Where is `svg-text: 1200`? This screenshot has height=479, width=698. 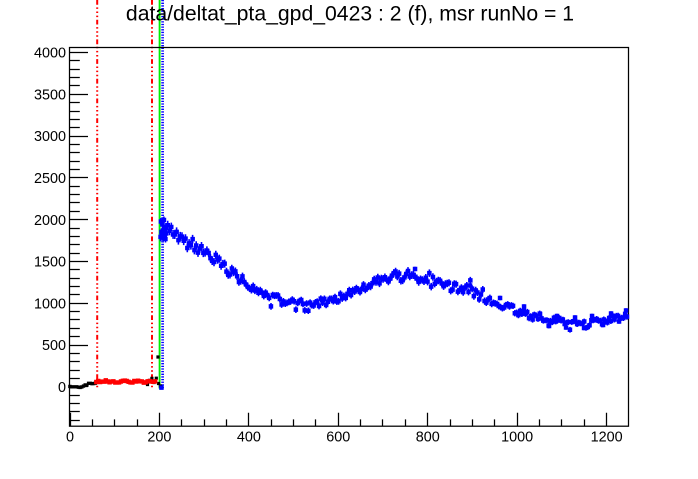 svg-text: 1200 is located at coordinates (607, 437).